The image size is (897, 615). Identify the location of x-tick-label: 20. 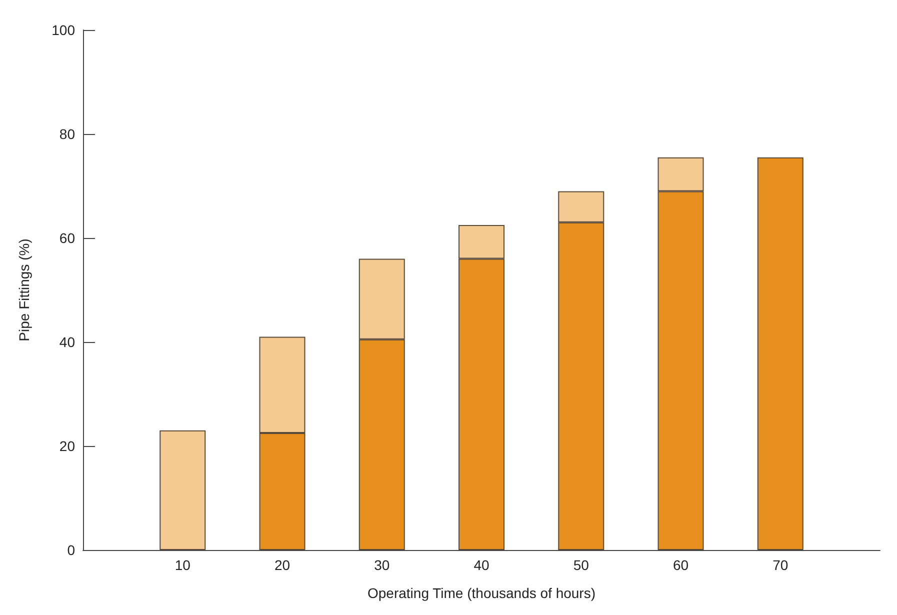
(282, 565).